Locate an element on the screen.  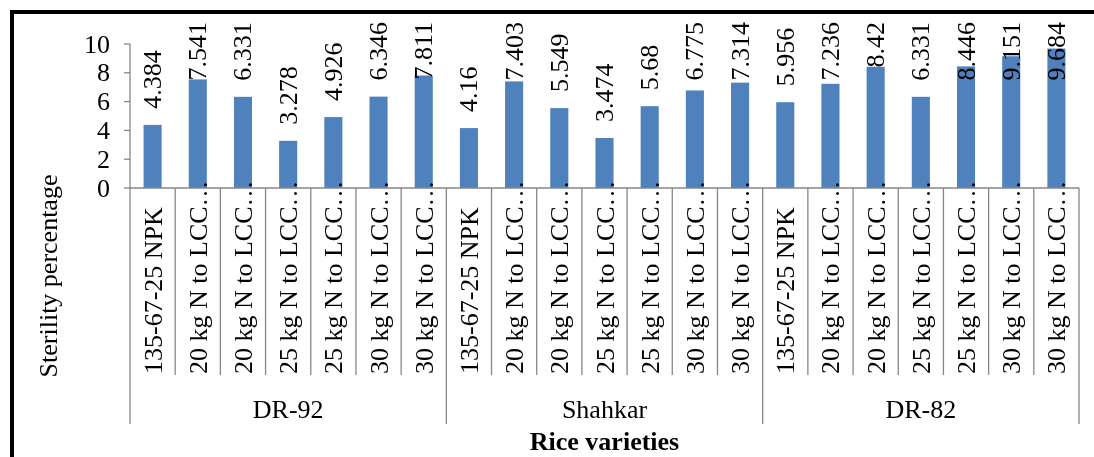
data-label: 4.16 is located at coordinates (469, 89).